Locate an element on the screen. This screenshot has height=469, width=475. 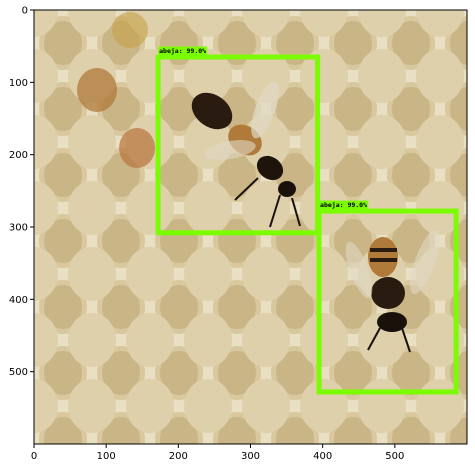
x-tick-label: 500 is located at coordinates (394, 456).